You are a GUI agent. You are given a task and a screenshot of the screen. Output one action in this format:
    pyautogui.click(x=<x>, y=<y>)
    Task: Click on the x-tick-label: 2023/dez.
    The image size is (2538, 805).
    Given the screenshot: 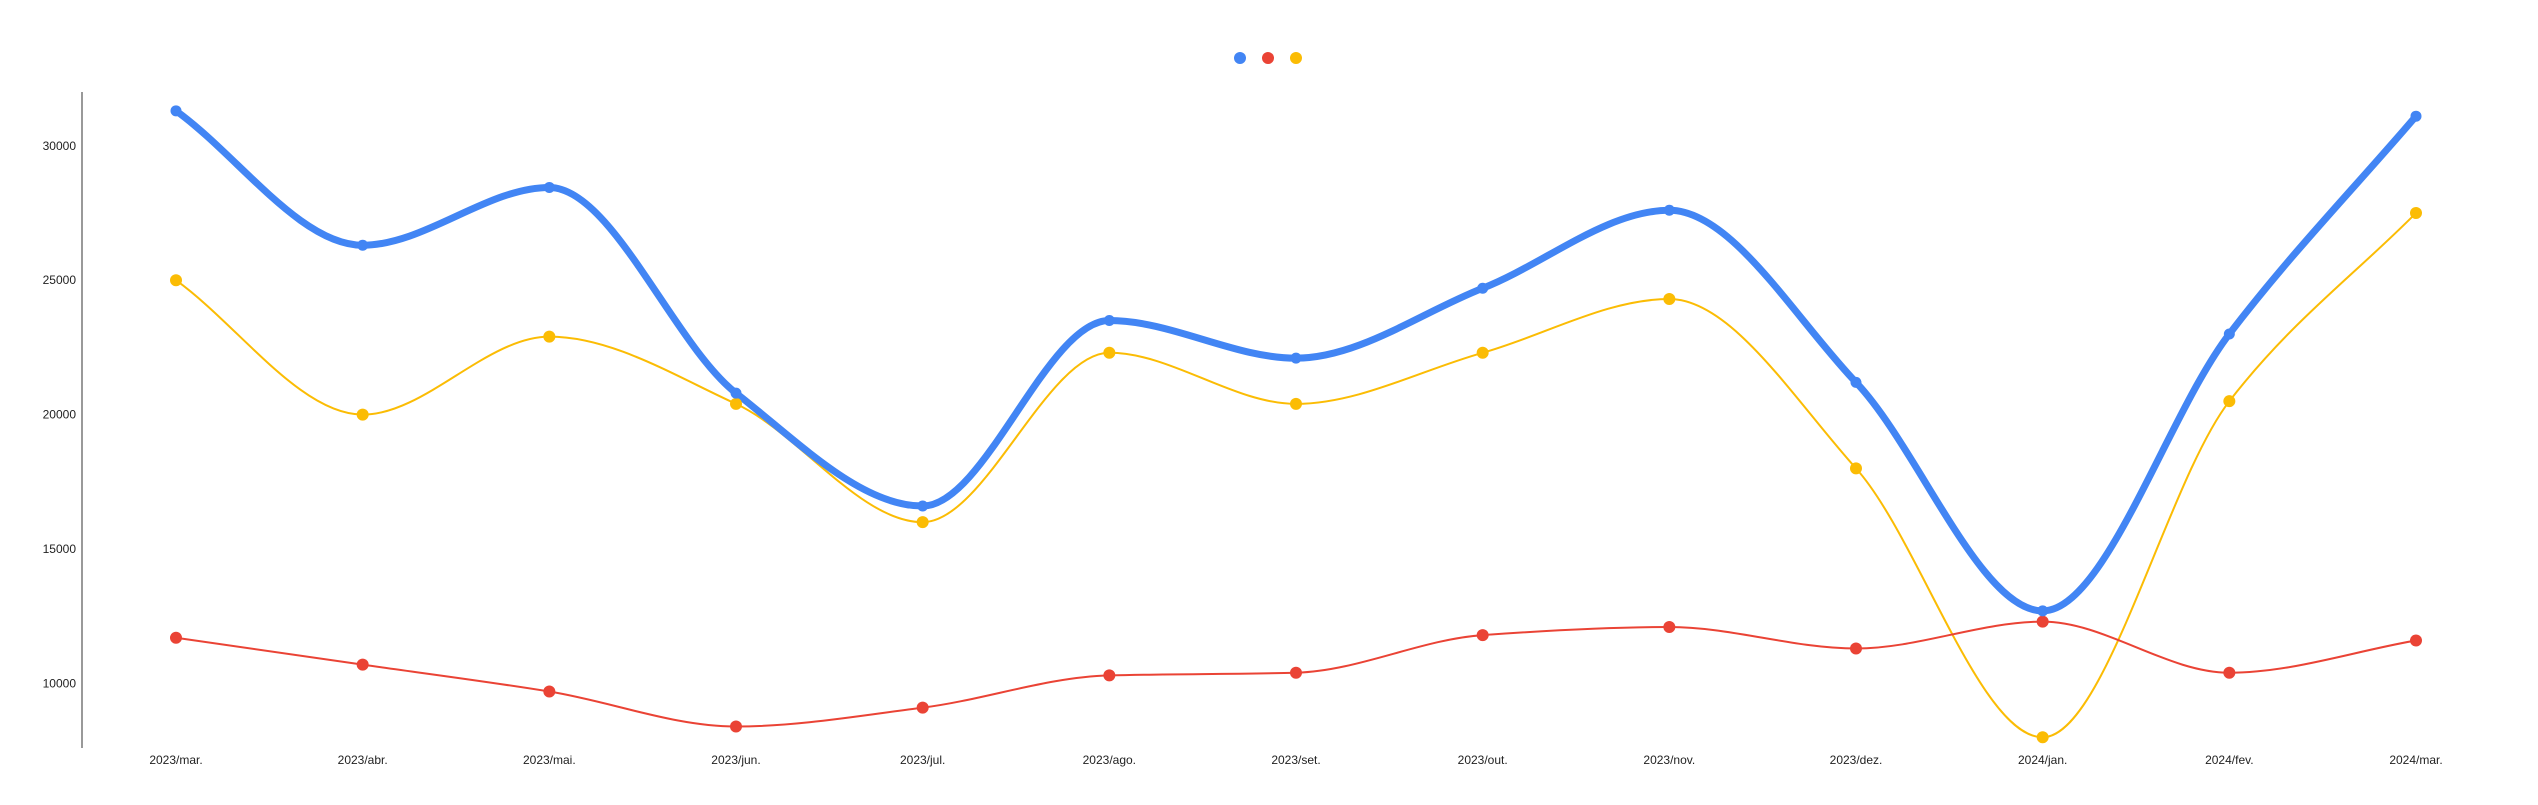 What is the action you would take?
    pyautogui.click(x=1856, y=760)
    